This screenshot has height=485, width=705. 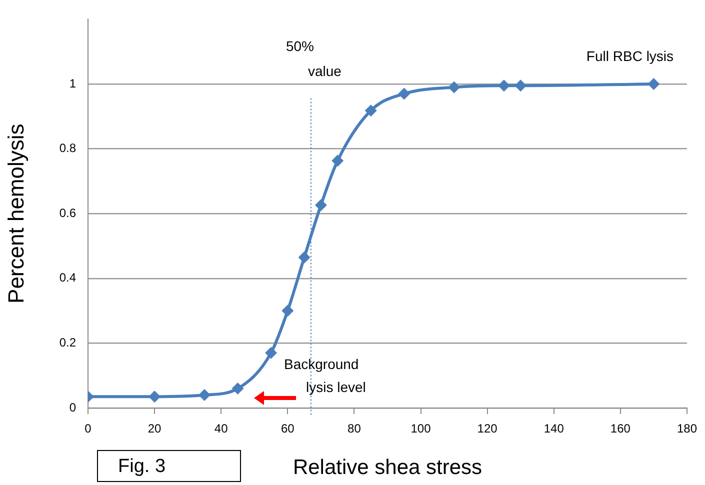 What do you see at coordinates (620, 429) in the screenshot?
I see `x-tick-label: 160` at bounding box center [620, 429].